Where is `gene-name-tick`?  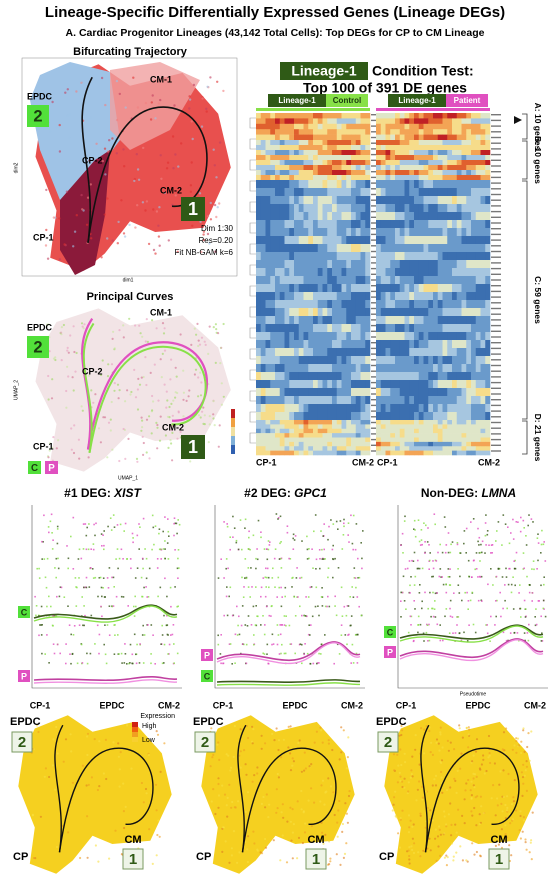
gene-name-tick is located at coordinates (496, 400).